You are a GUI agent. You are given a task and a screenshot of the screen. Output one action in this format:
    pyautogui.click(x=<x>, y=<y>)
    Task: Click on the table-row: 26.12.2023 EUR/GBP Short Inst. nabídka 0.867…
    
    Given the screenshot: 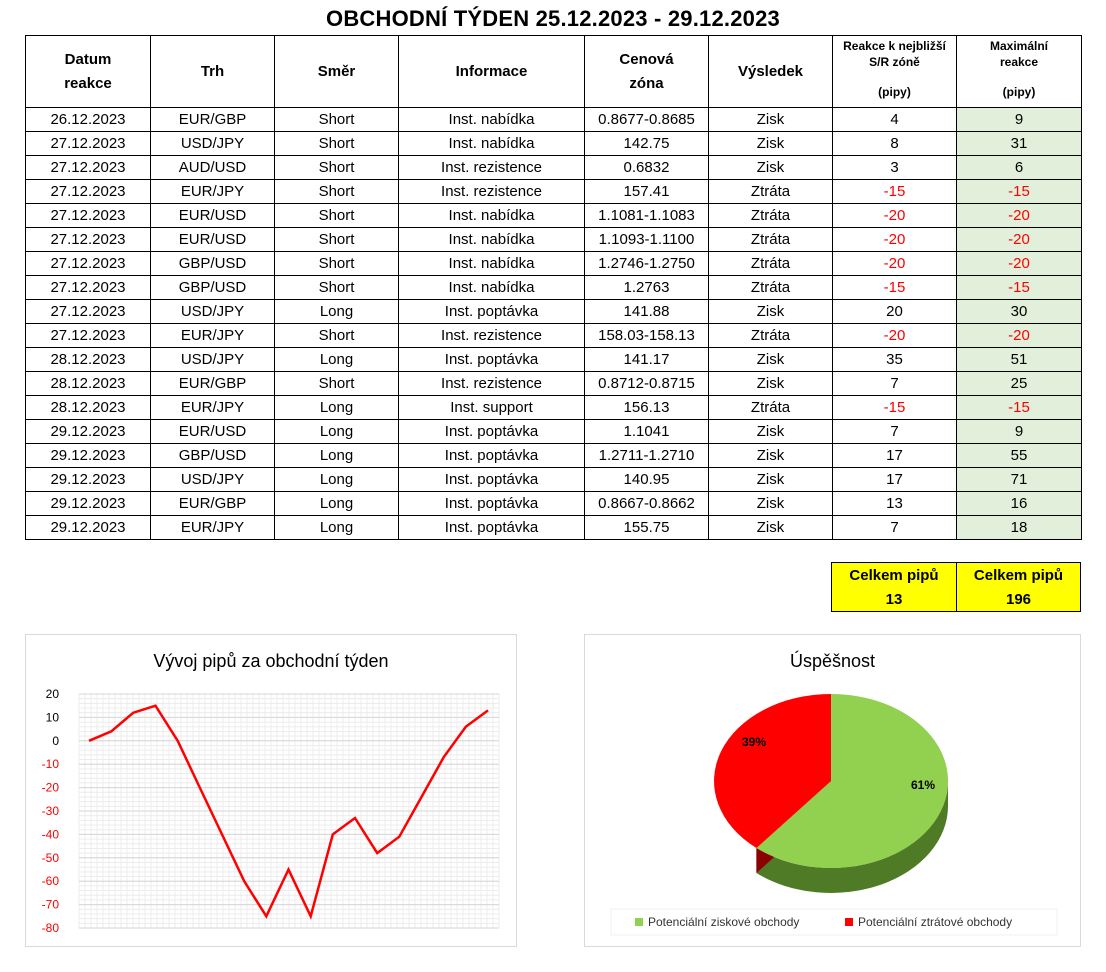 What is the action you would take?
    pyautogui.click(x=553, y=119)
    